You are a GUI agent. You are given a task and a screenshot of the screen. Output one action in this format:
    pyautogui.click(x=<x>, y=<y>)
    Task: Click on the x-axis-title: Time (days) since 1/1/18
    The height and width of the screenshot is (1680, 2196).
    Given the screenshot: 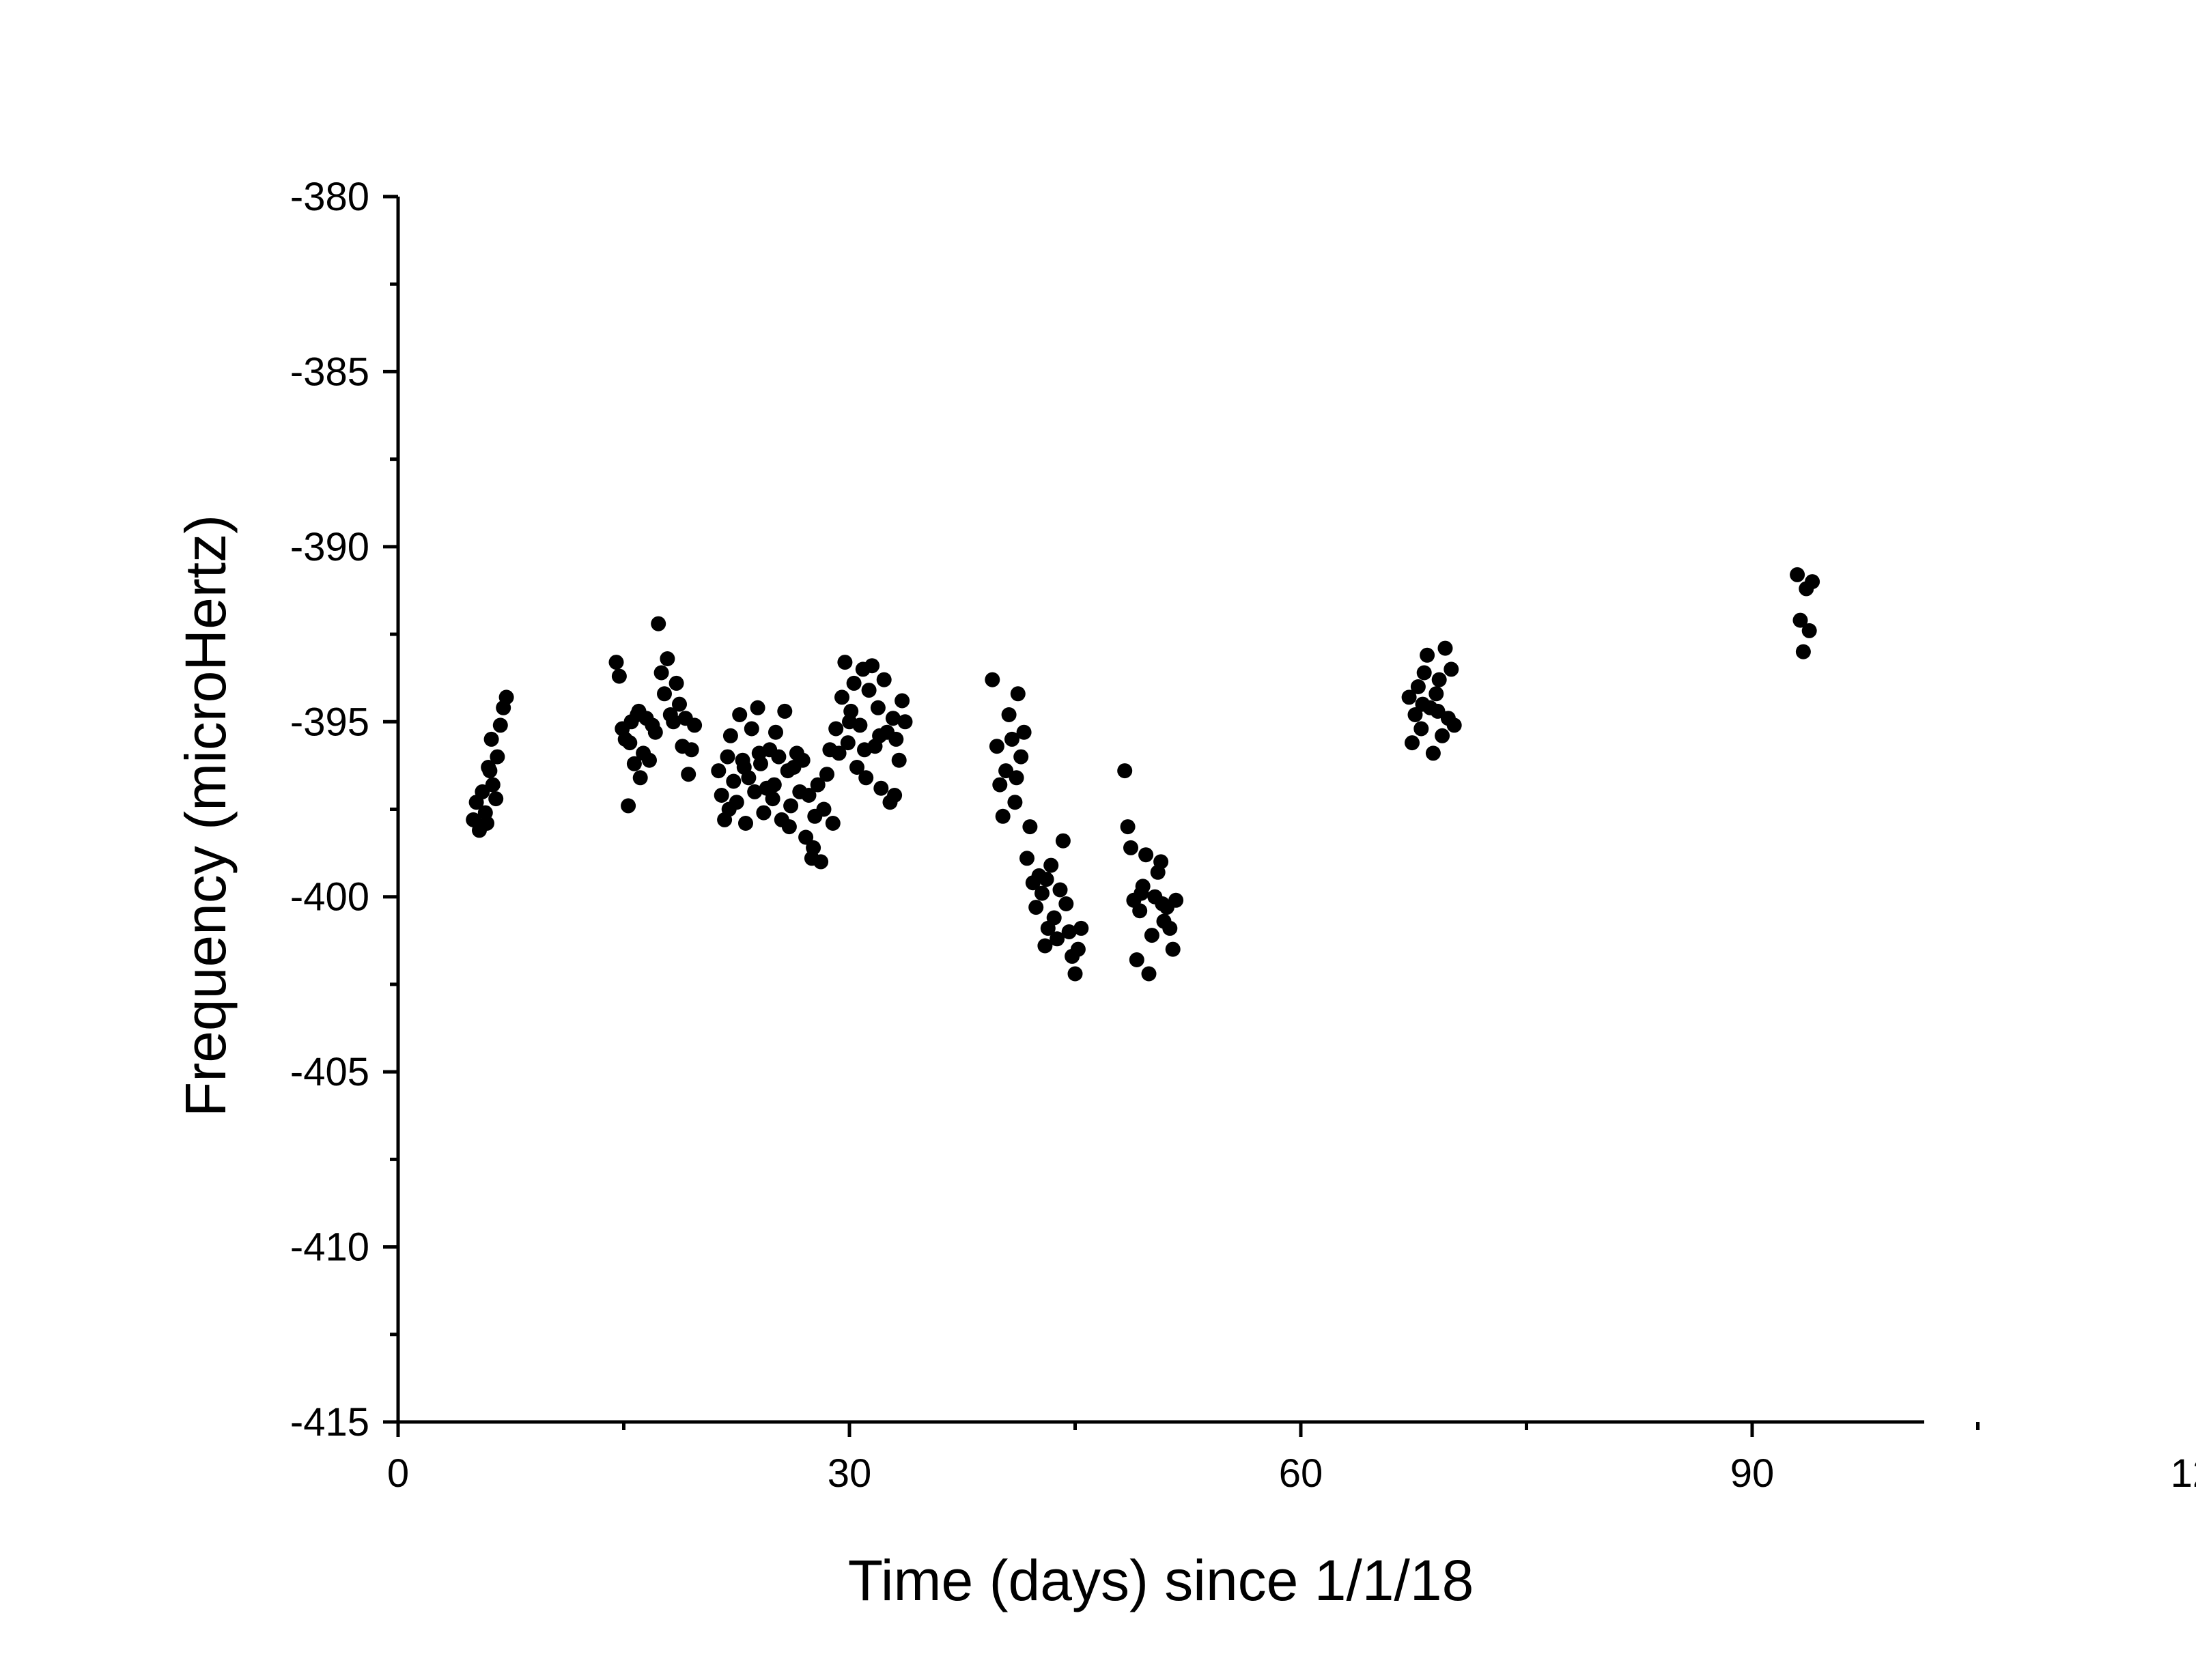 What is the action you would take?
    pyautogui.click(x=1161, y=1580)
    